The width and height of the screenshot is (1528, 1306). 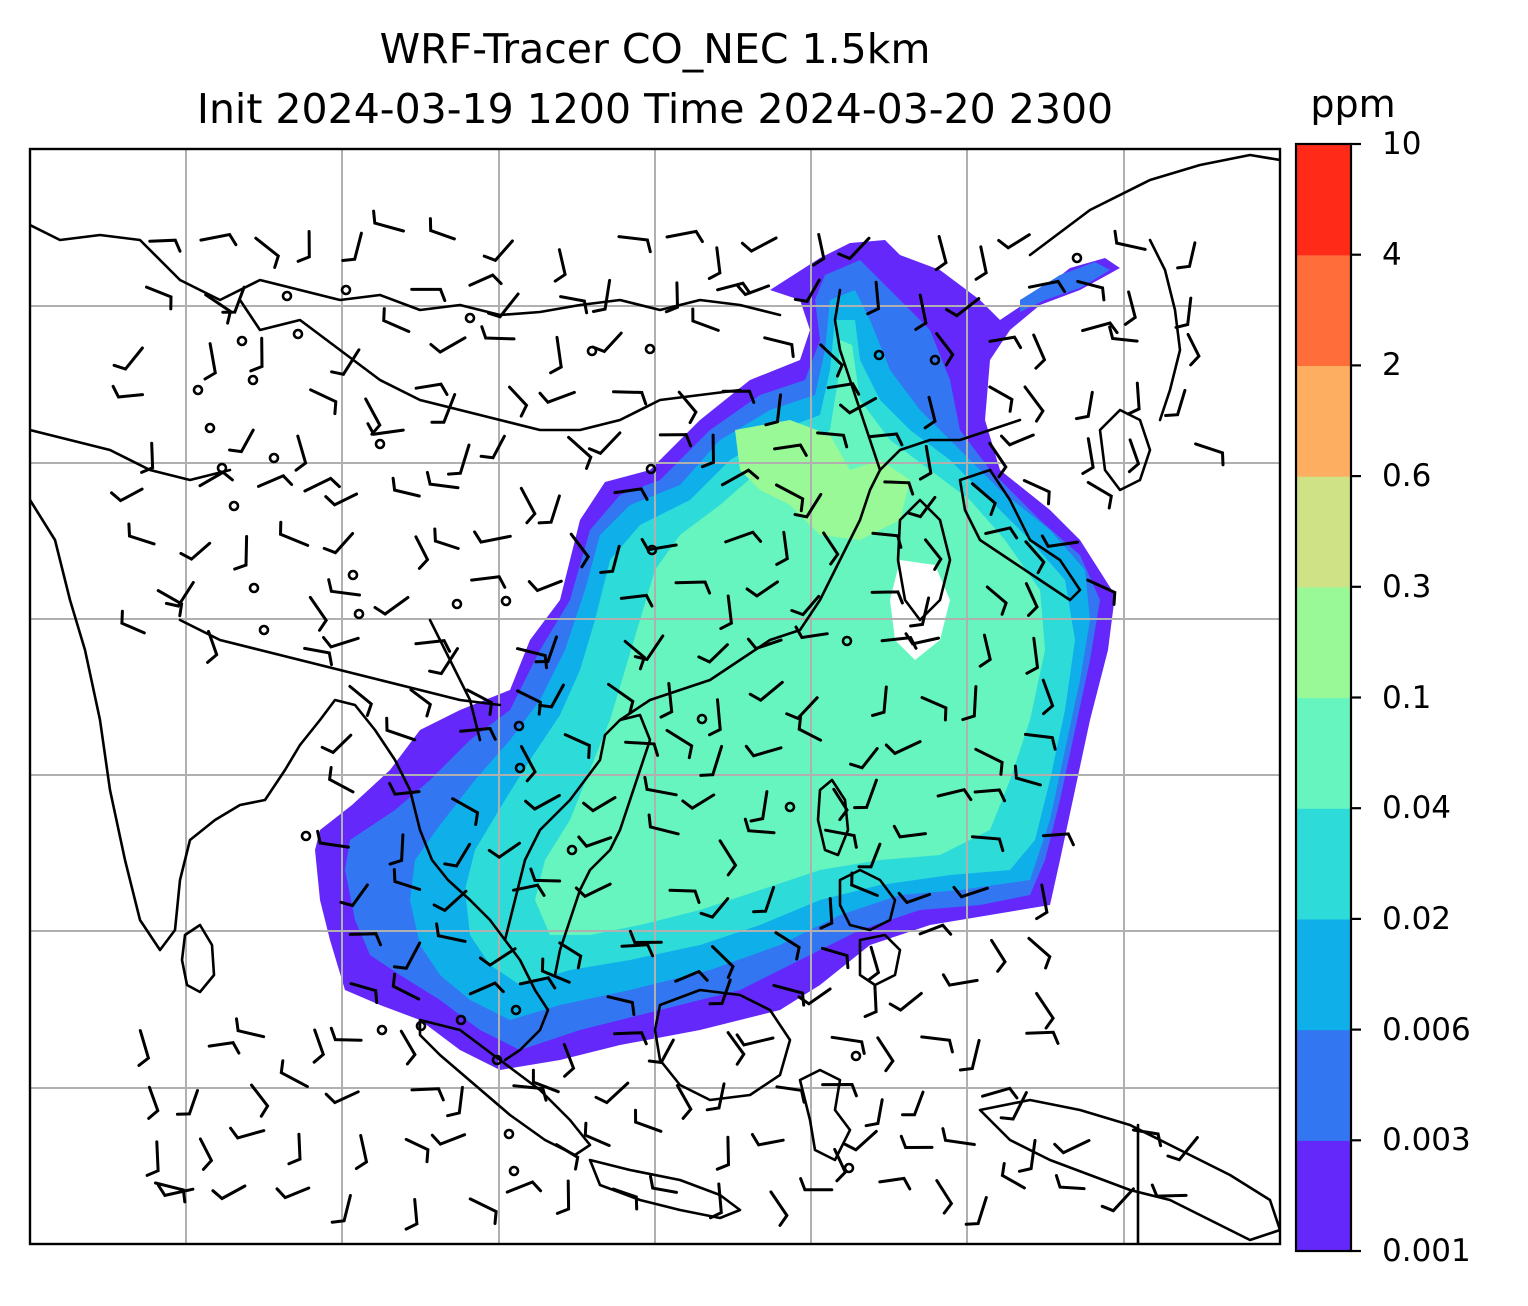 What do you see at coordinates (198, 958) in the screenshot?
I see `coast-sri-lanka` at bounding box center [198, 958].